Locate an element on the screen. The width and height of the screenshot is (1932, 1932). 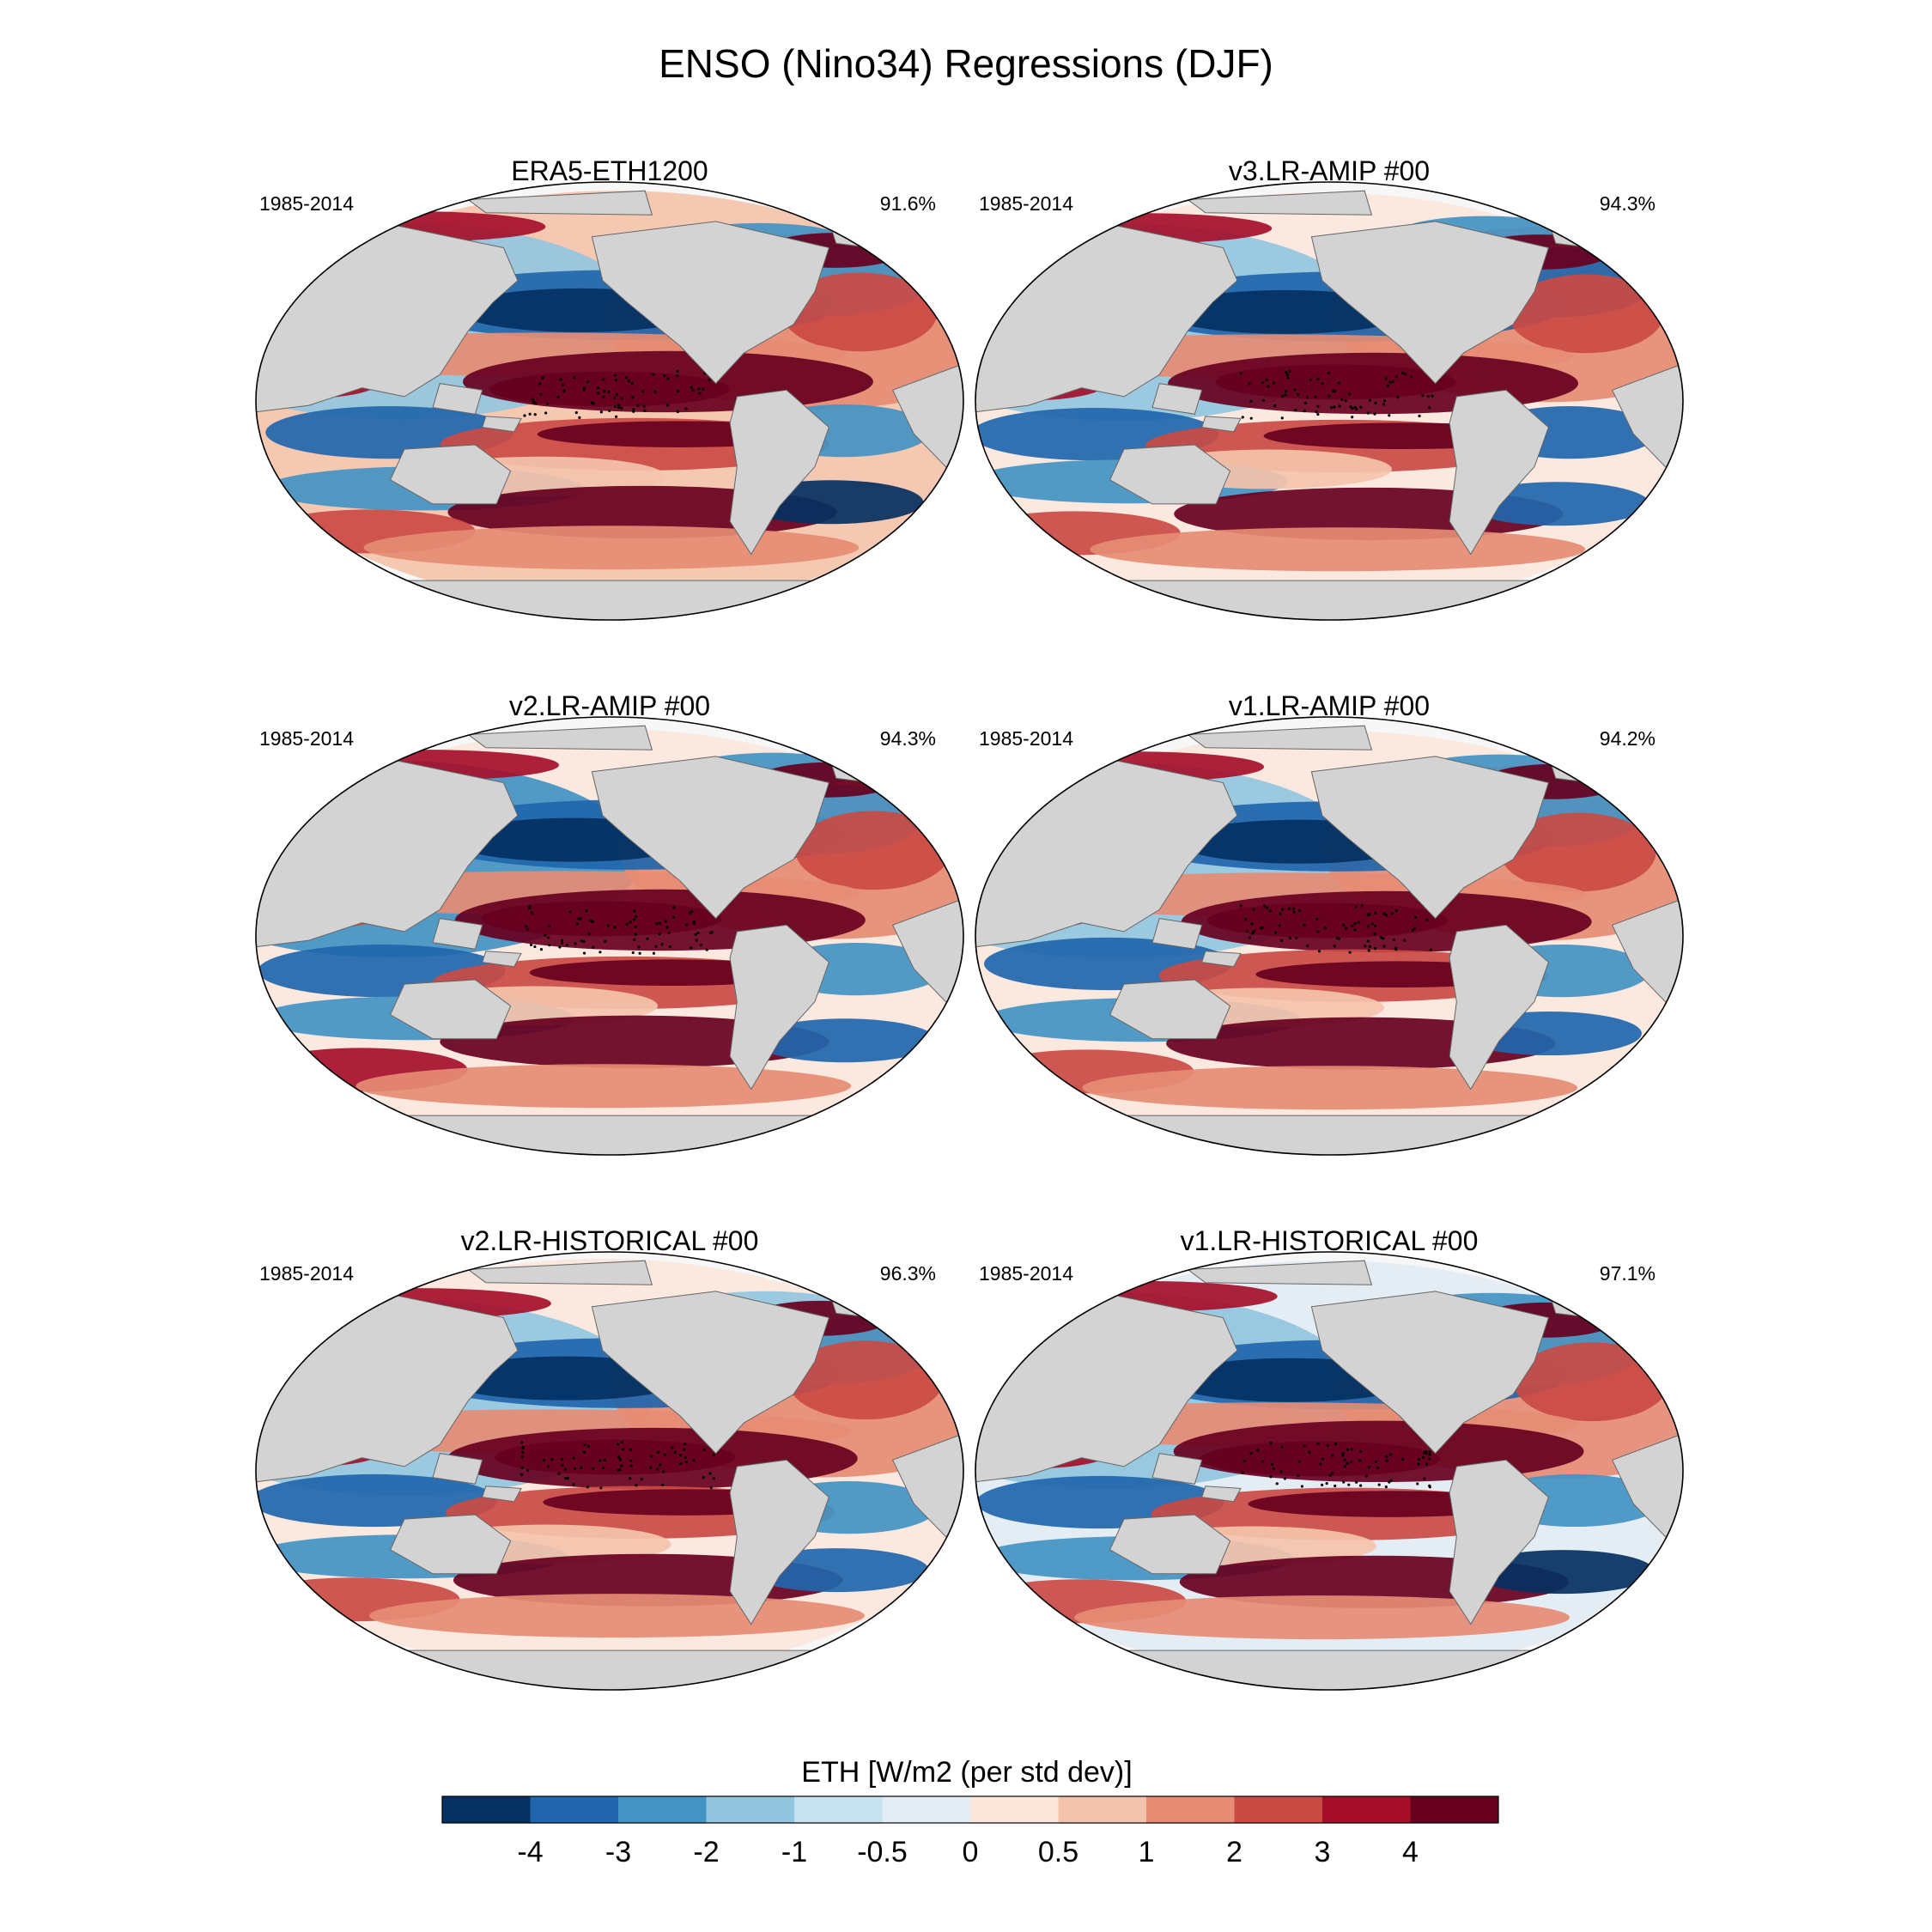
figure-title: ENSO (Nino34) Regressions (DJF) is located at coordinates (966, 64).